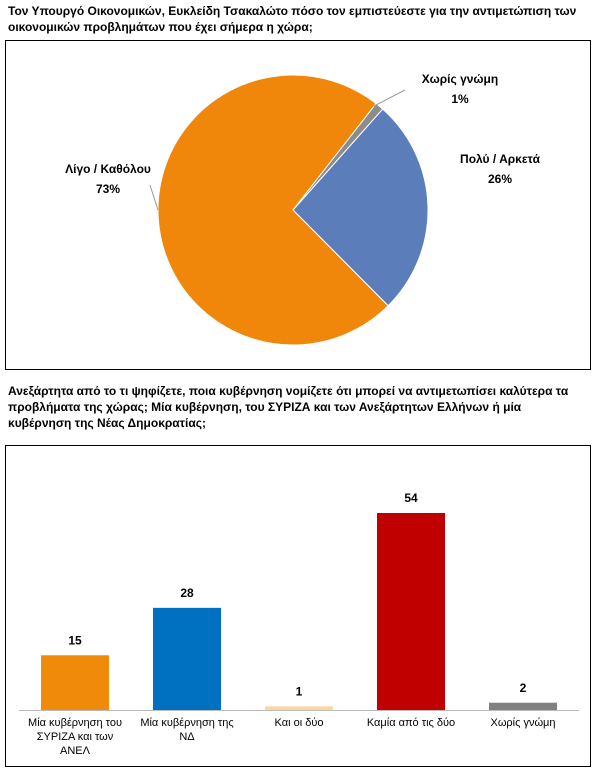 The width and height of the screenshot is (593, 771). Describe the element at coordinates (500, 179) in the screenshot. I see `slice-value-label: 26%` at that location.